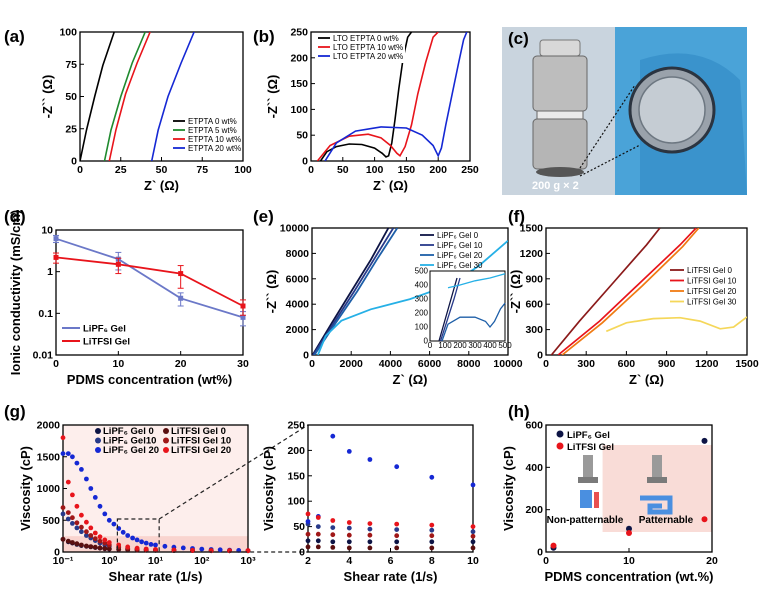 Image resolution: width=759 pixels, height=594 pixels. What do you see at coordinates (156, 561) in the screenshot?
I see `x-tick-label-g1: 10¹` at bounding box center [156, 561].